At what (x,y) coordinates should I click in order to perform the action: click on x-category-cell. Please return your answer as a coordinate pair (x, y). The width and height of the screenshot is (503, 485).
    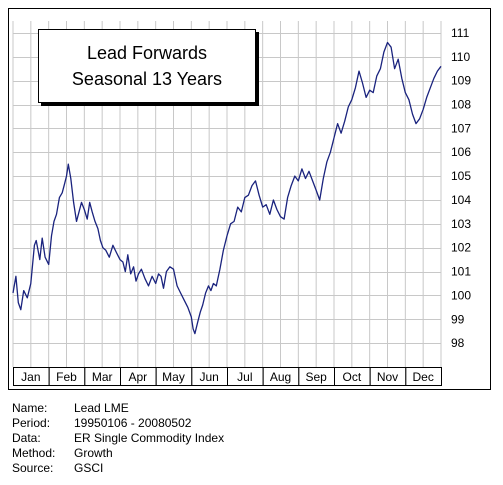
    Looking at the image, I should click on (424, 376).